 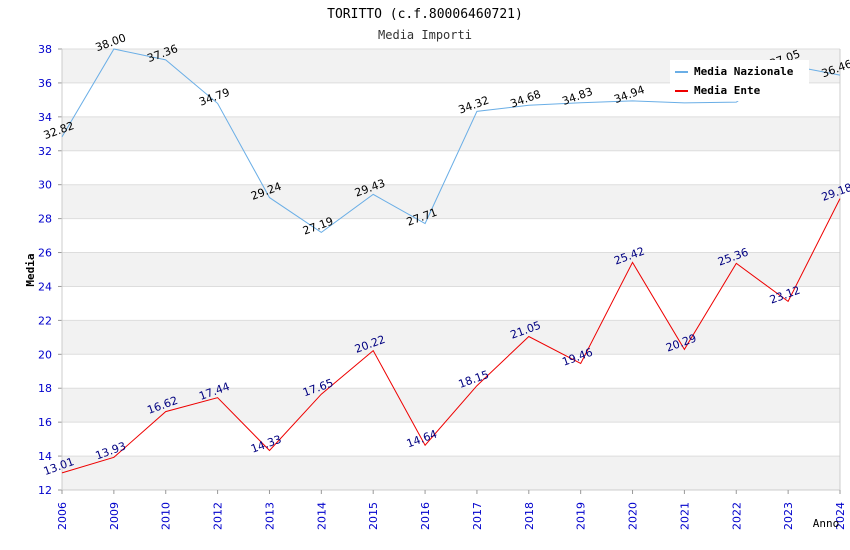 What do you see at coordinates (840, 516) in the screenshot?
I see `x-tick-label: 2024` at bounding box center [840, 516].